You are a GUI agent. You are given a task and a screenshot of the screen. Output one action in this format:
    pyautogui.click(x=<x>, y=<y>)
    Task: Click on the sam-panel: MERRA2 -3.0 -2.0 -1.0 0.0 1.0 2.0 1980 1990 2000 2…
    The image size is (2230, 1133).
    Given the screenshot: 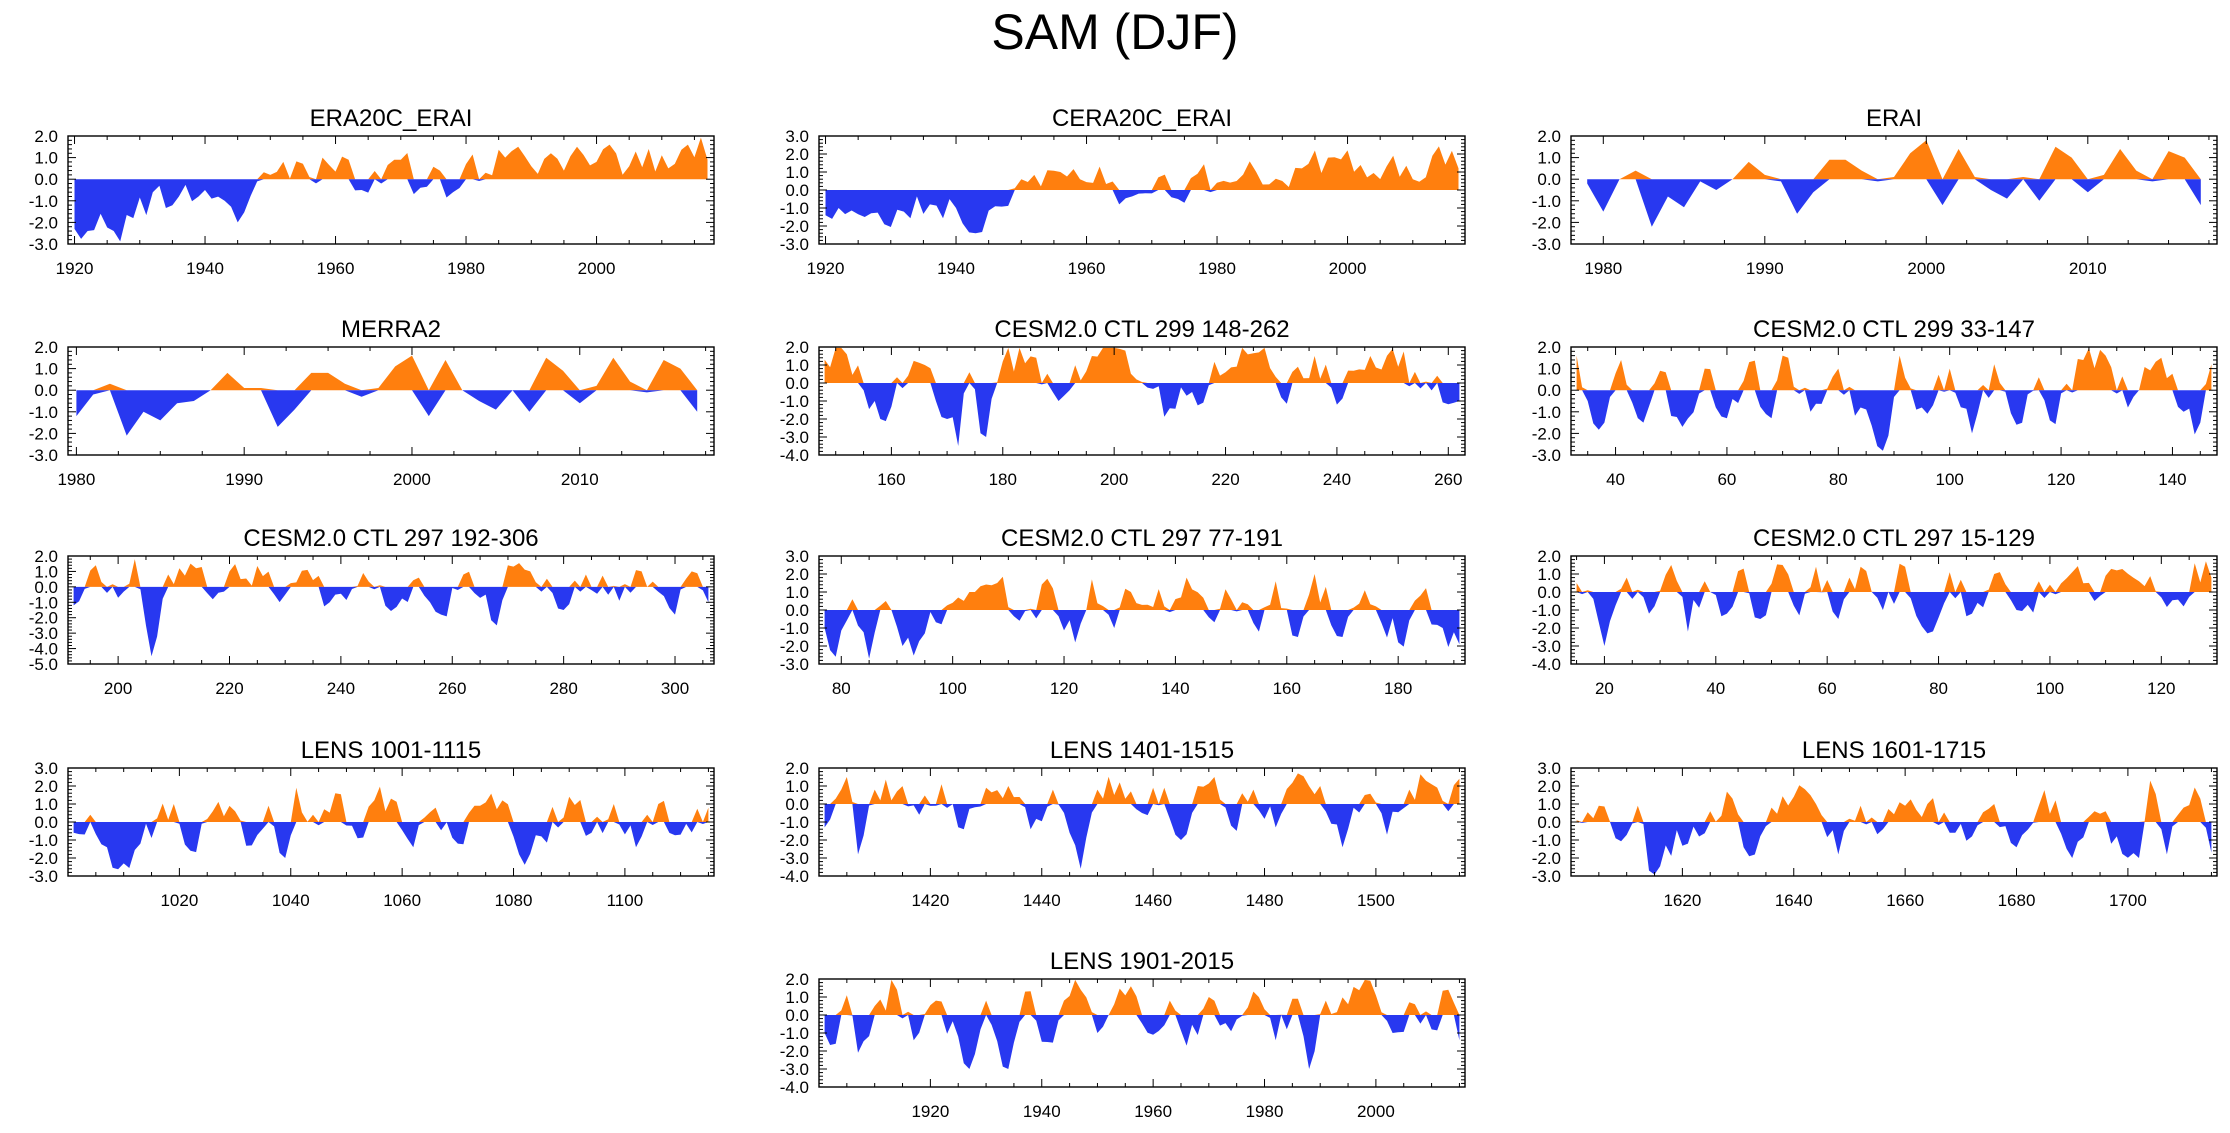 What is the action you would take?
    pyautogui.click(x=372, y=402)
    